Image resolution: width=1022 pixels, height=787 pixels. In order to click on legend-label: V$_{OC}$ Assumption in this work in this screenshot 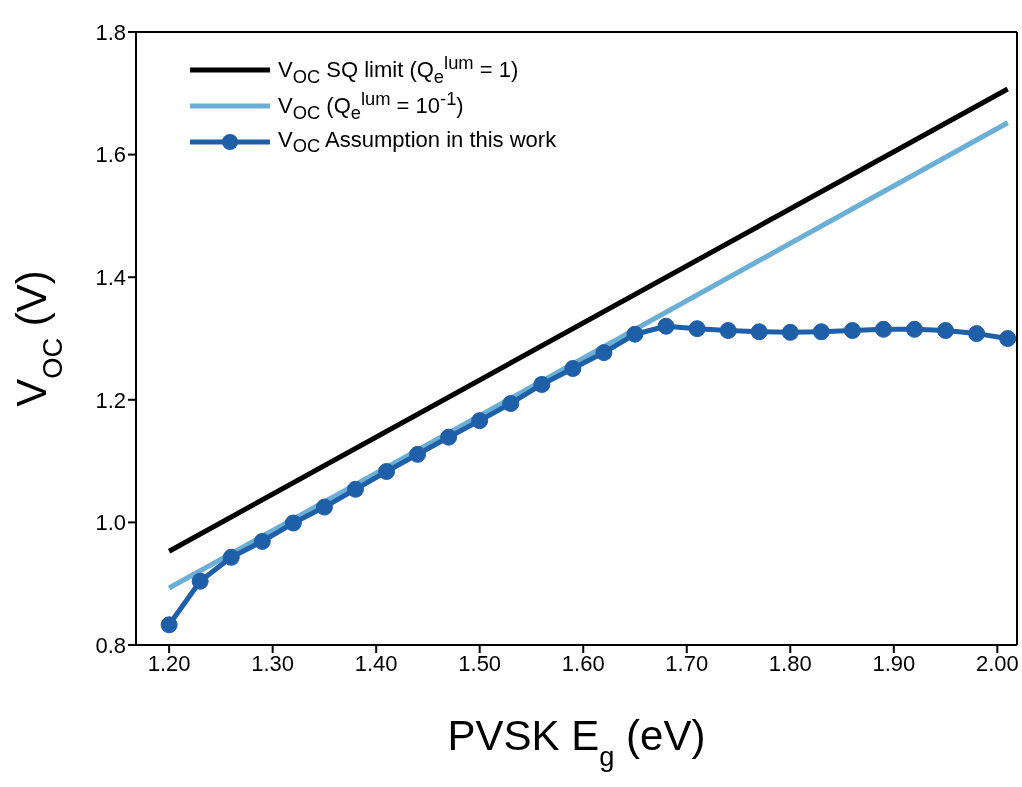, I will do `click(417, 142)`.